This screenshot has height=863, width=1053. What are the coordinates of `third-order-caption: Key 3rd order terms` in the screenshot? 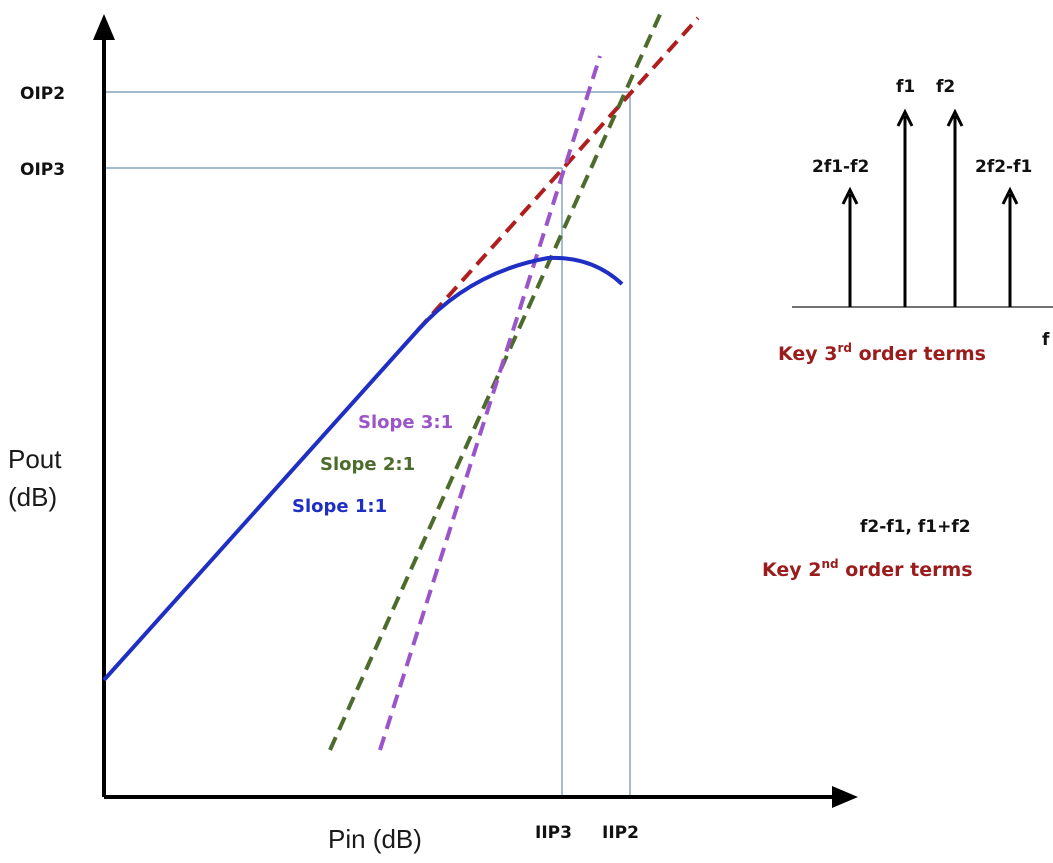 It's located at (882, 353).